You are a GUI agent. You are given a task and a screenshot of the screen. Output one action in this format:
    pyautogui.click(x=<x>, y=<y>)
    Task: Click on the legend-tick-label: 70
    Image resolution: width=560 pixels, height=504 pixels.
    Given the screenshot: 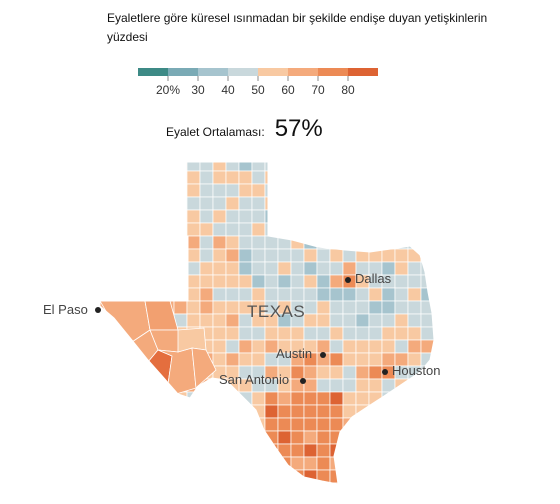 What is the action you would take?
    pyautogui.click(x=318, y=90)
    